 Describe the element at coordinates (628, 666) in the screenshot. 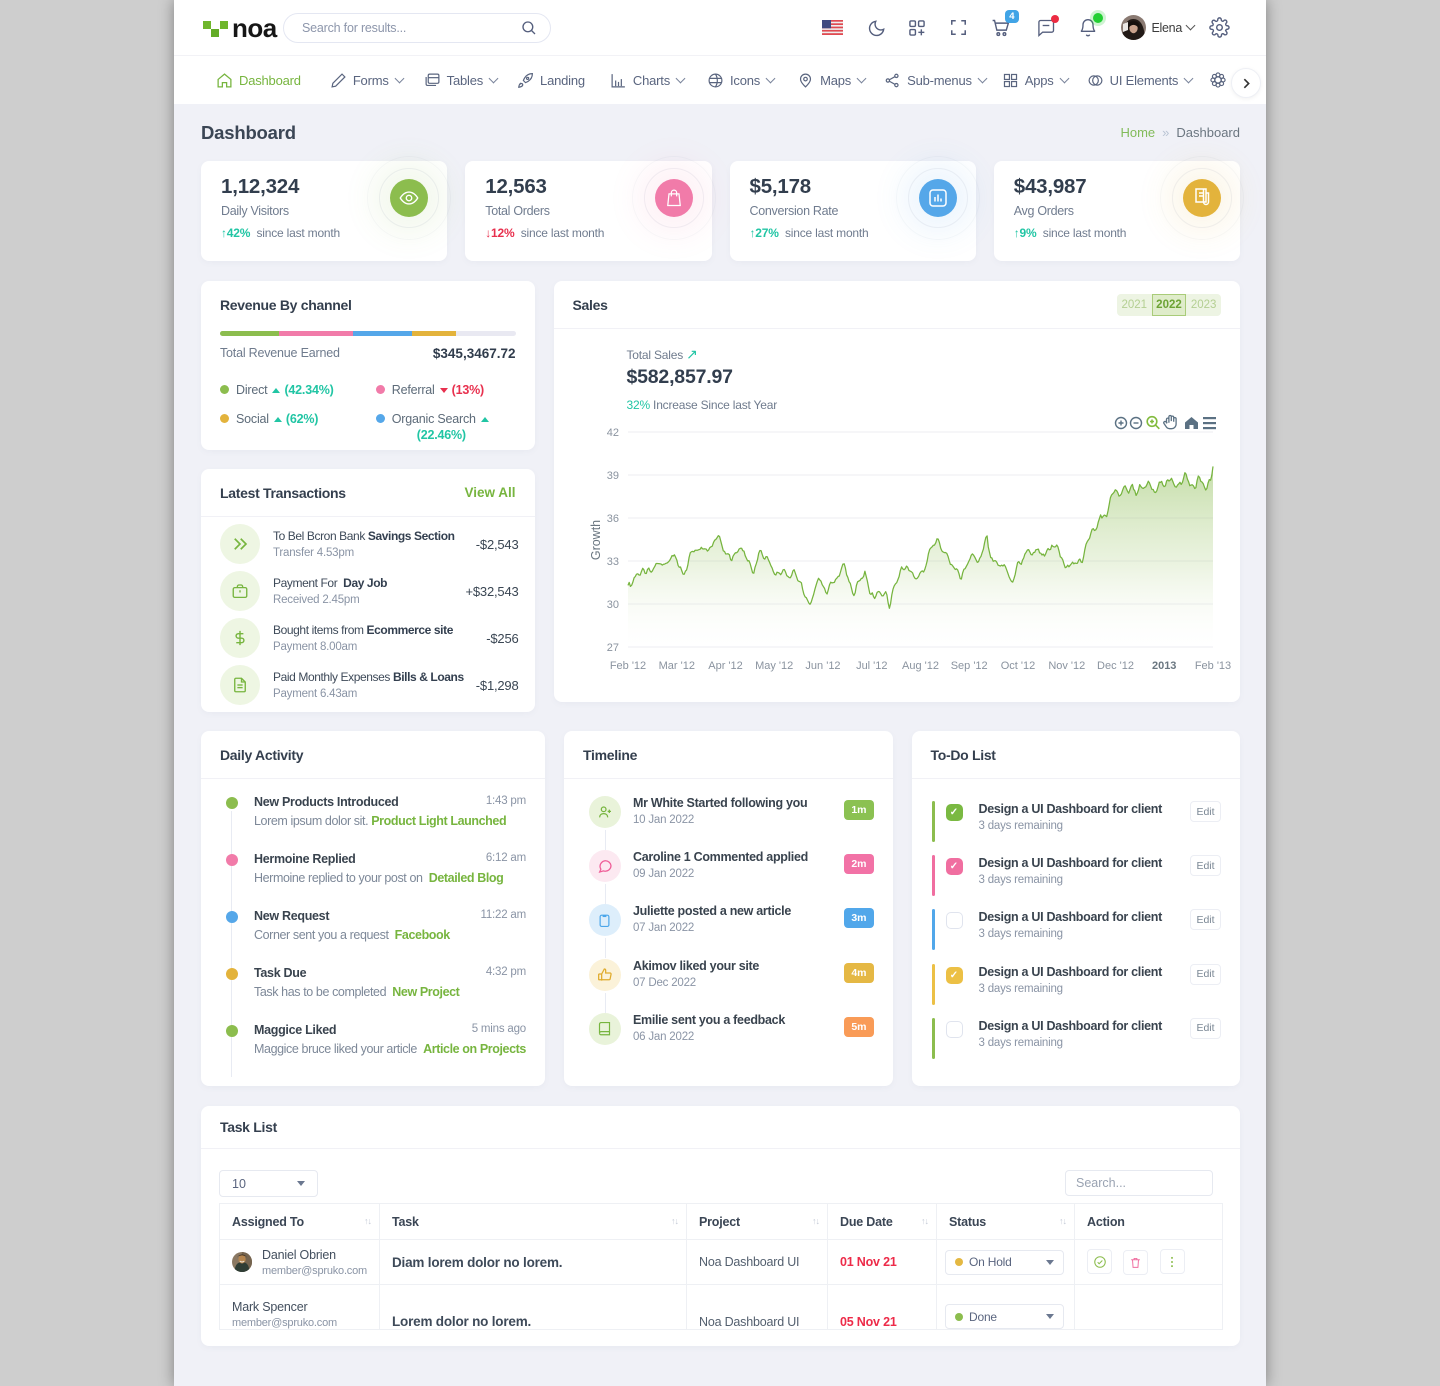

I see `svg-text: Feb '12` at that location.